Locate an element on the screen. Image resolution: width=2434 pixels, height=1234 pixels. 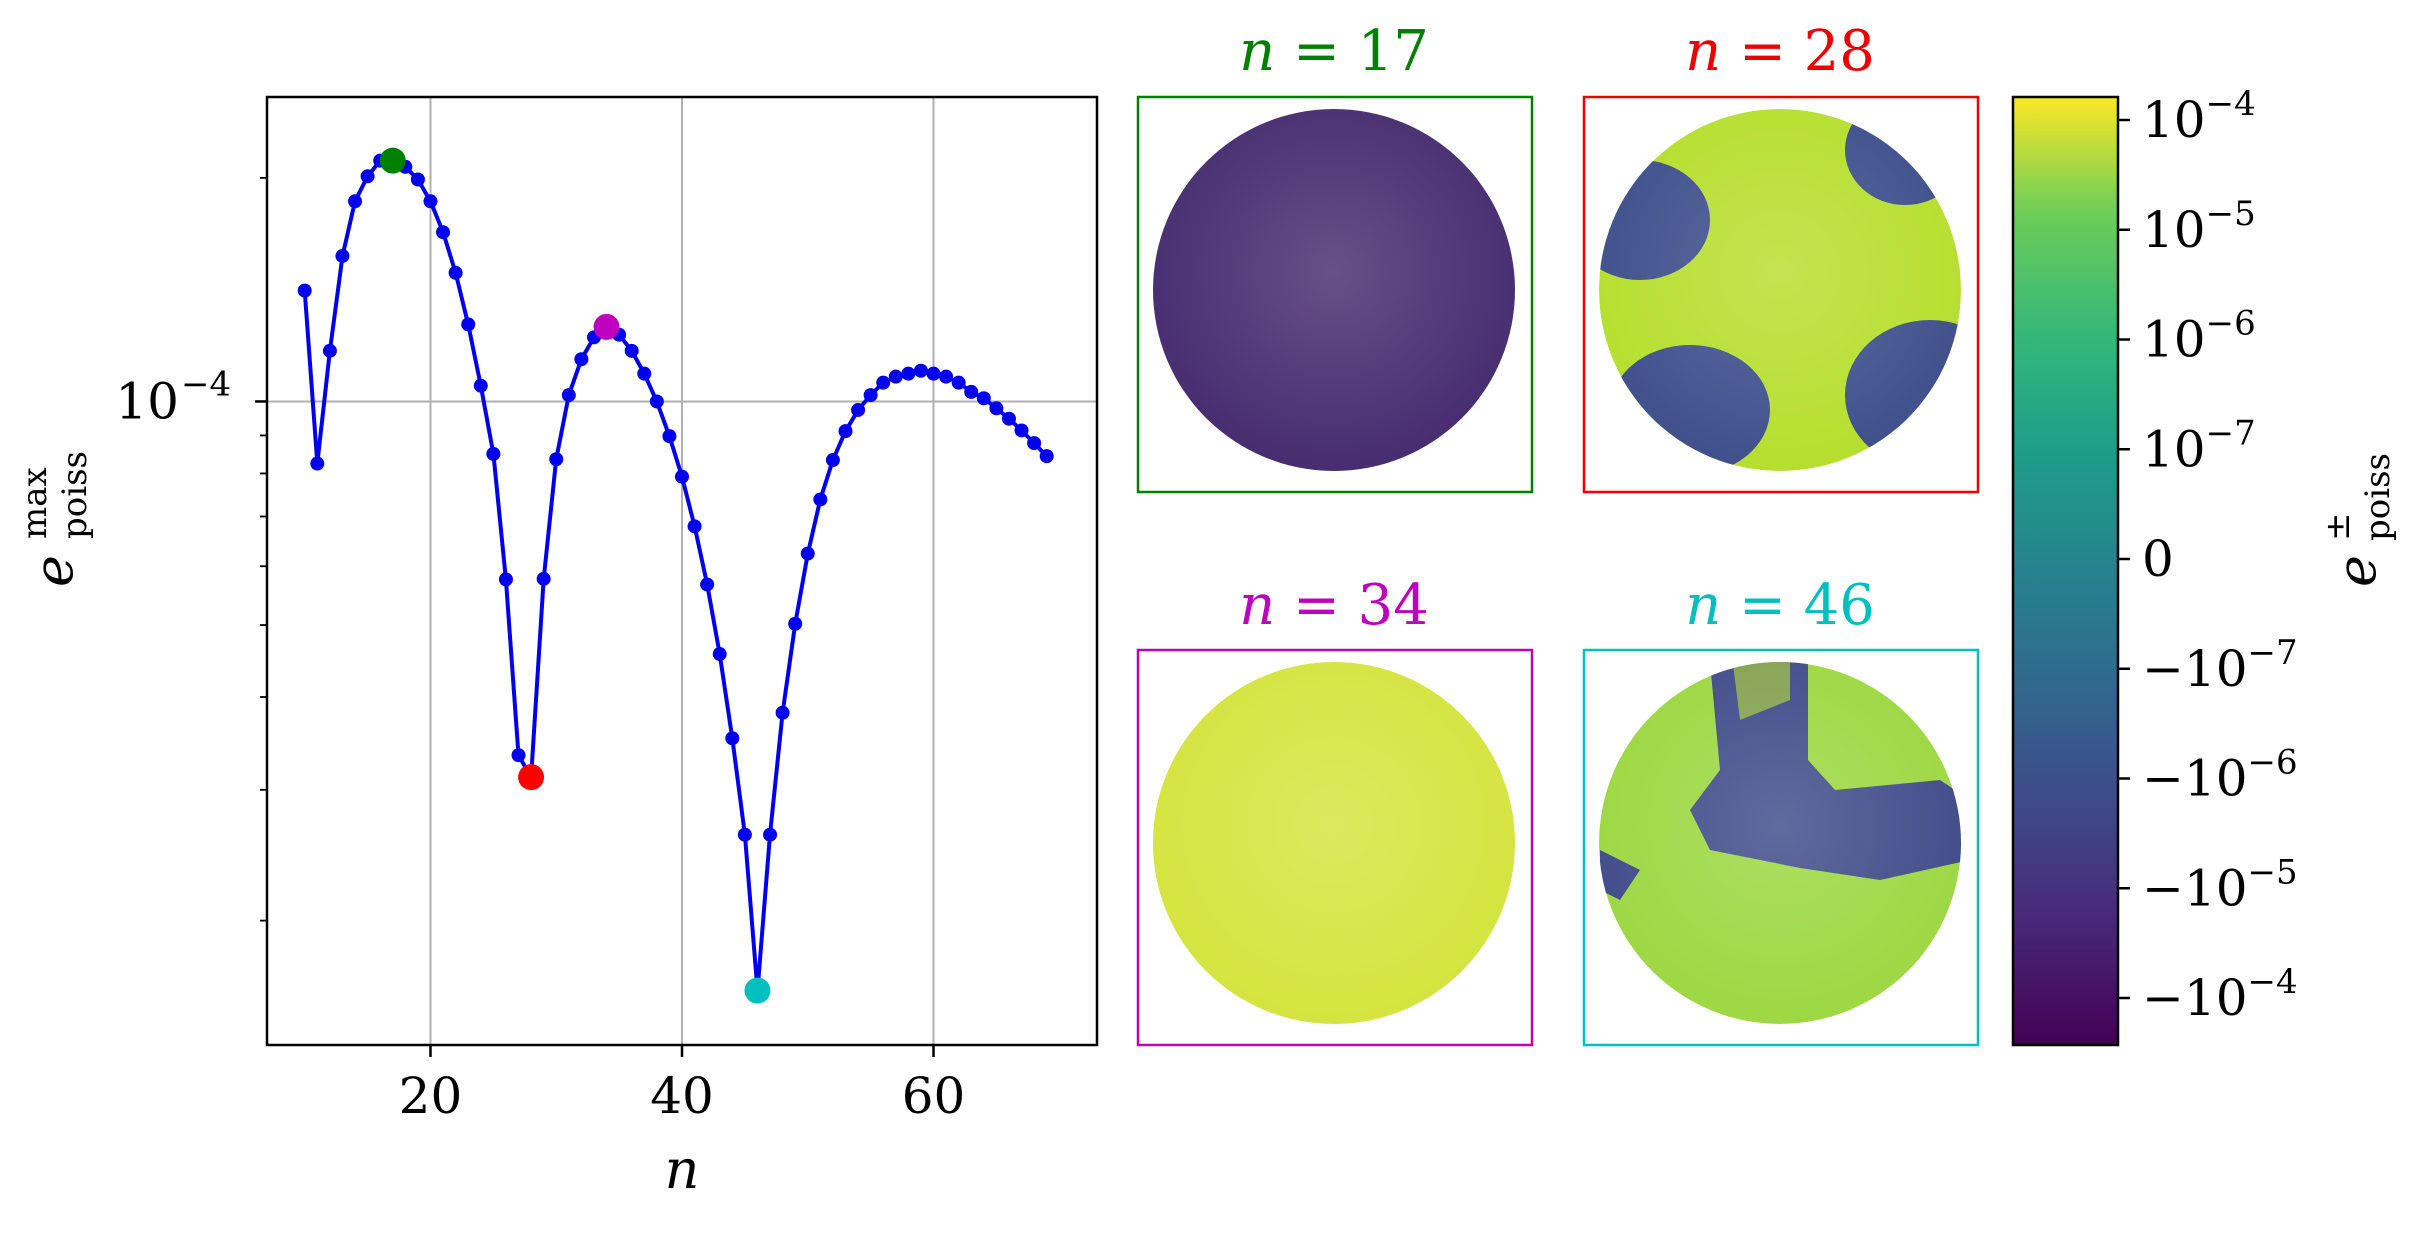
x-axis-label: n is located at coordinates (682, 1169).